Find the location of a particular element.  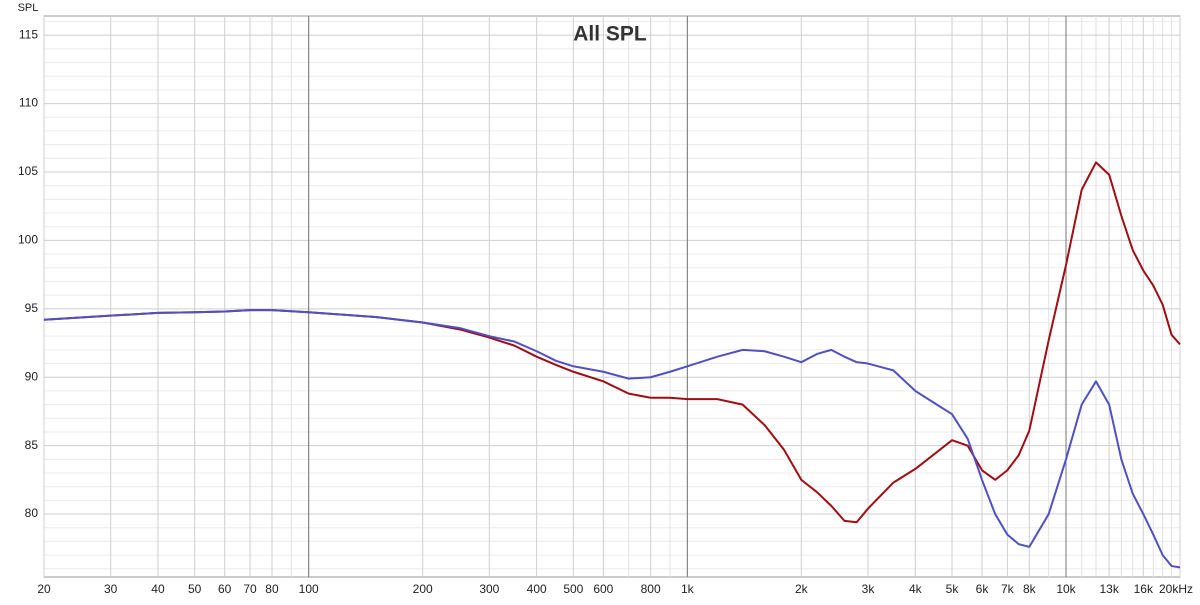

y-tick-label: 110 is located at coordinates (28, 103).